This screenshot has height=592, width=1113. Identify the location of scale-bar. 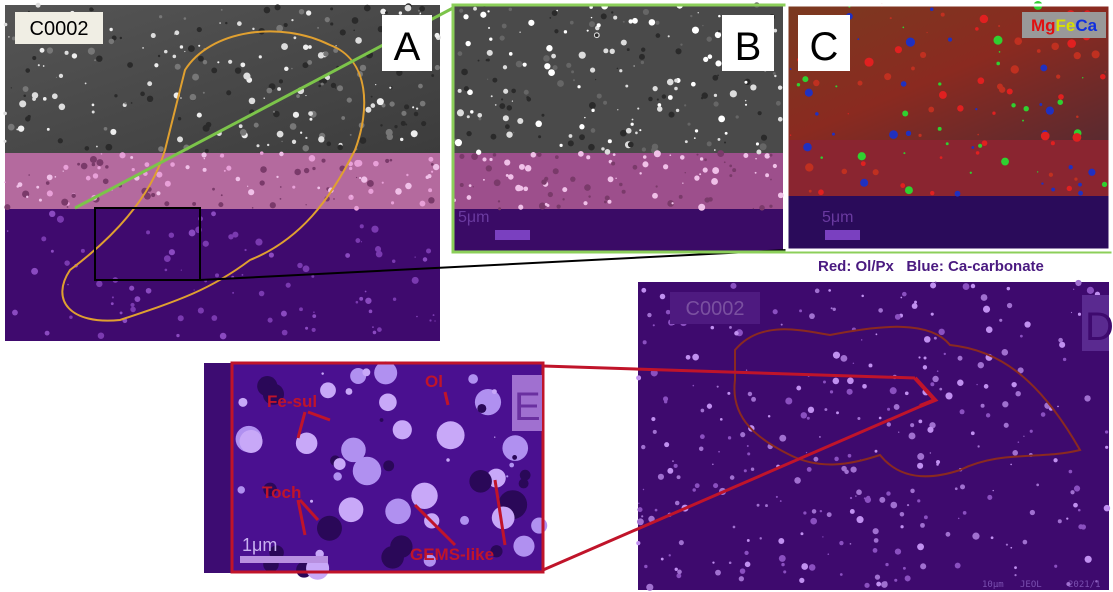
(284, 559).